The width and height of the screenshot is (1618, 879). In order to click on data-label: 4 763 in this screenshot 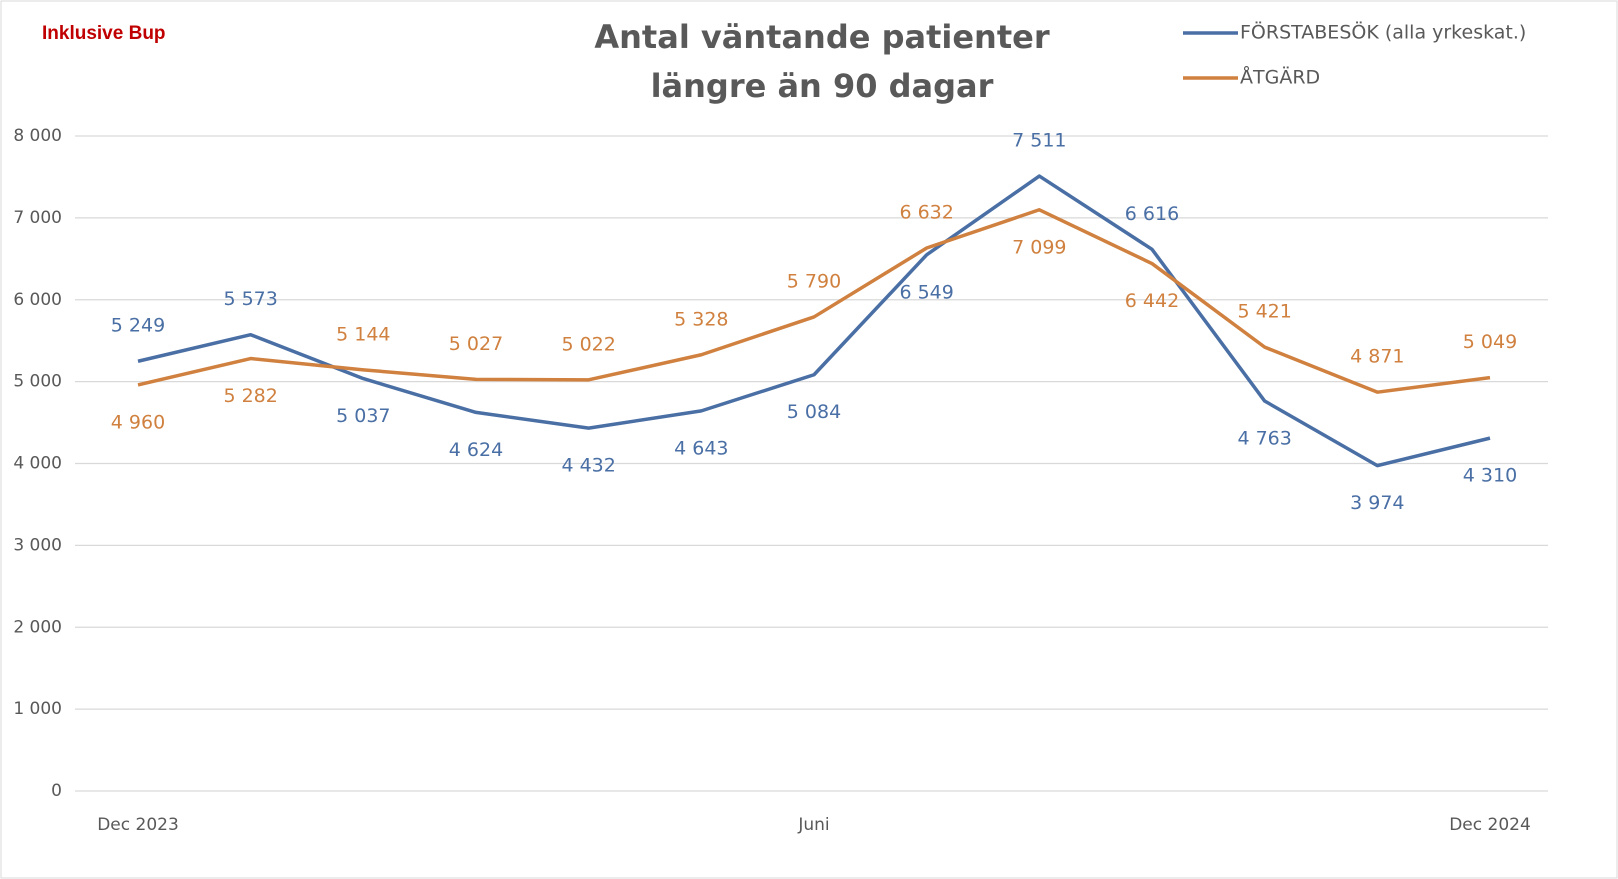, I will do `click(1264, 439)`.